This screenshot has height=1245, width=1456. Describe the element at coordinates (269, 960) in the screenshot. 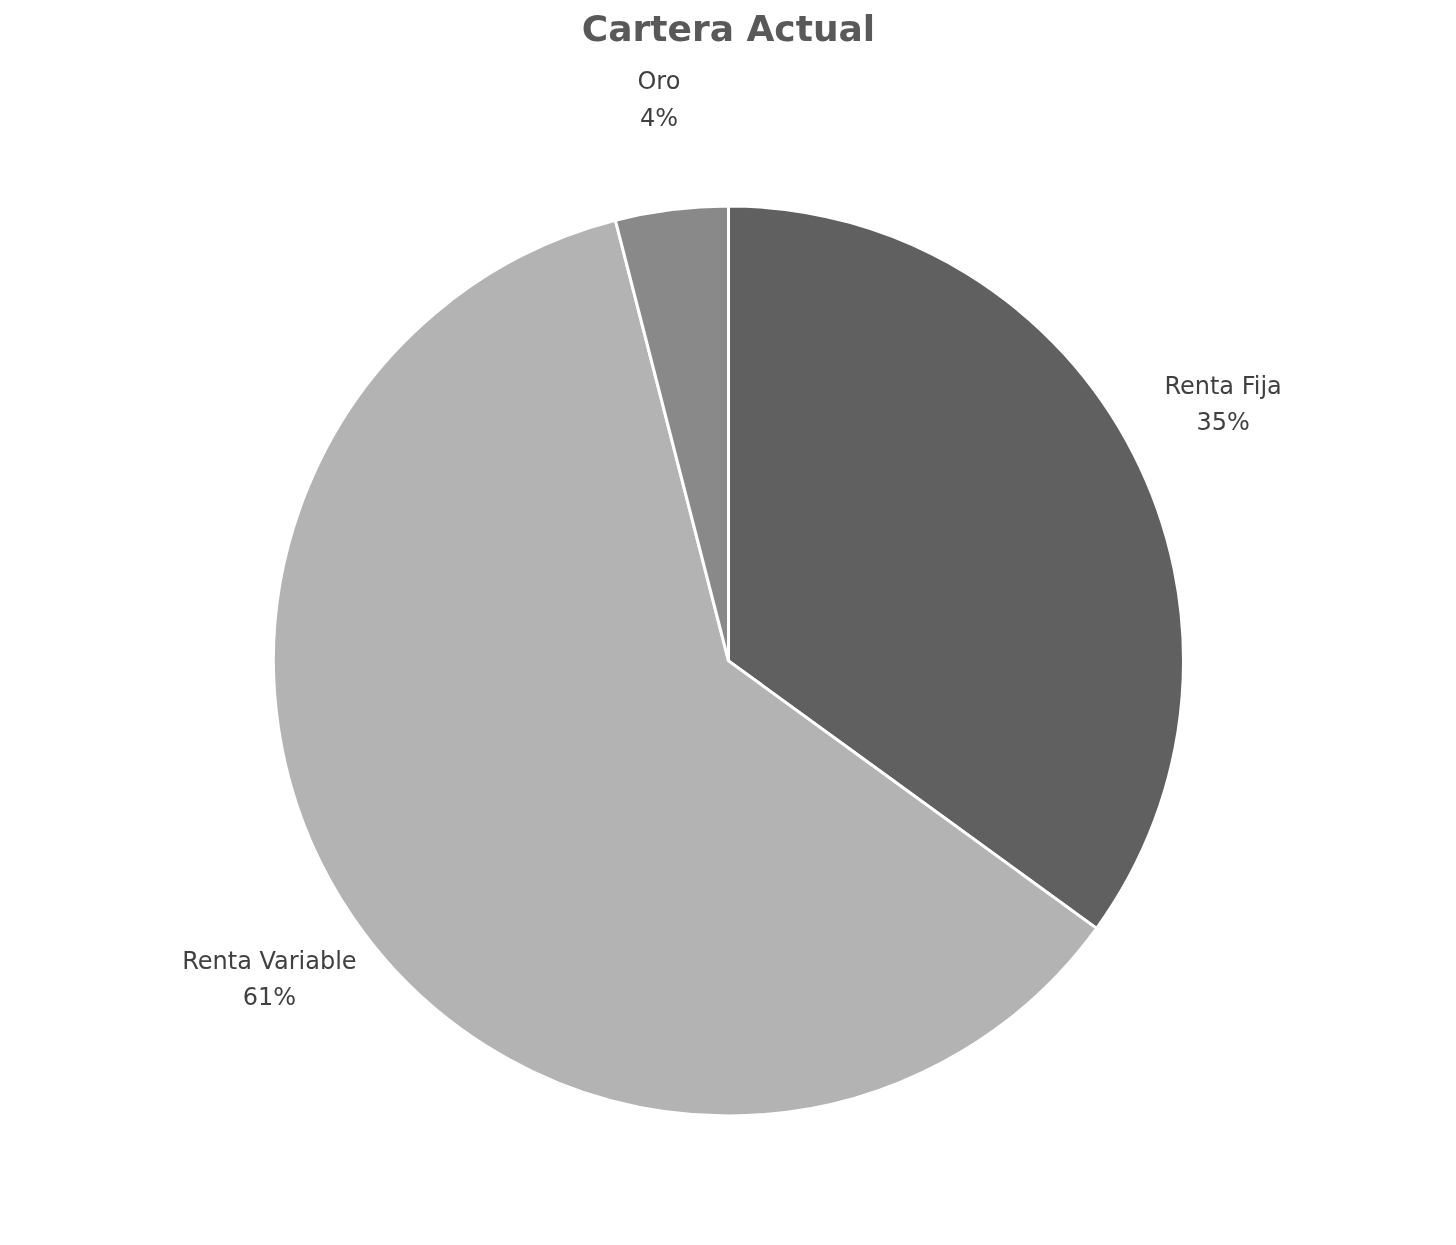

I see `slice-label: Renta Variable` at that location.